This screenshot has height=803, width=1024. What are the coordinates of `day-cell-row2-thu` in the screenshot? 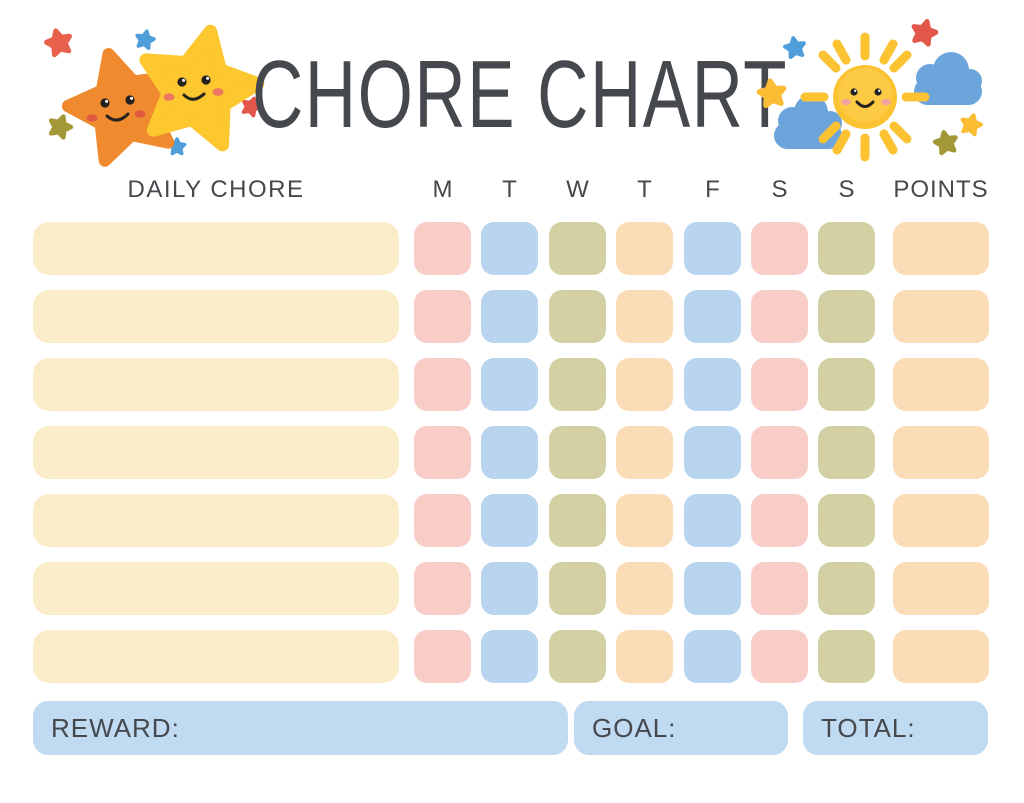 It's located at (644, 316).